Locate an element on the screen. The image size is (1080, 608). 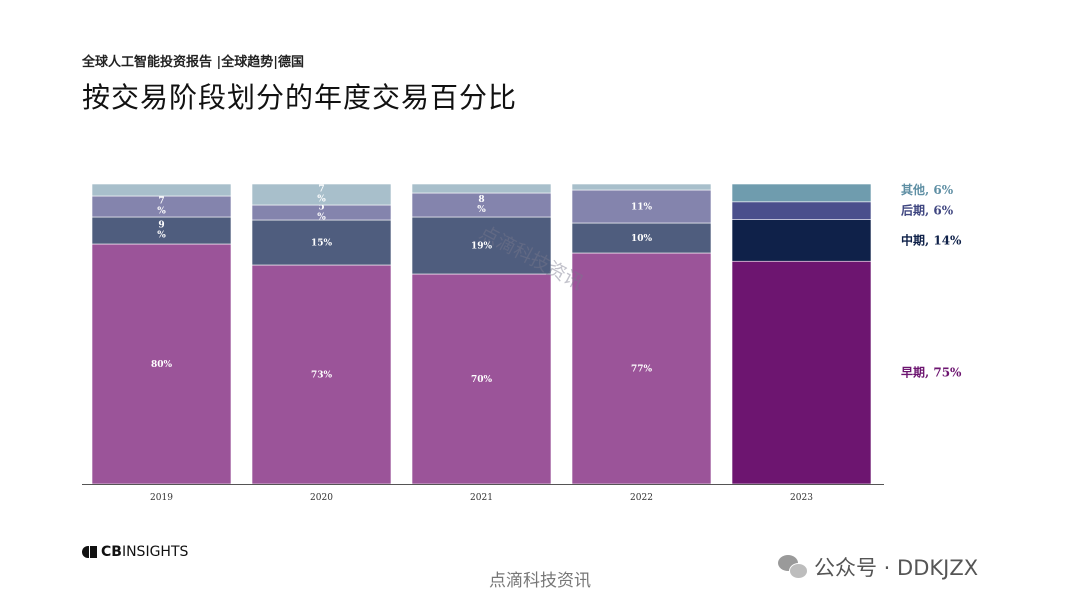
legend-other: 其他, 6% is located at coordinates (927, 189).